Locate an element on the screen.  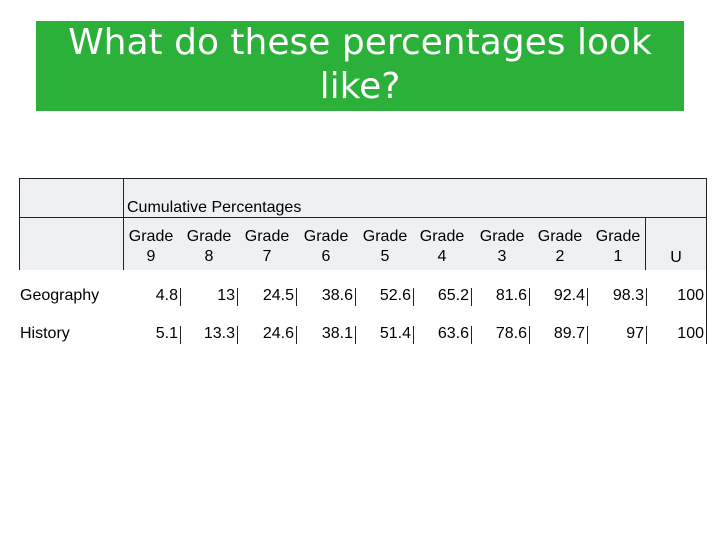
table-cell: 4.8 is located at coordinates (166, 295).